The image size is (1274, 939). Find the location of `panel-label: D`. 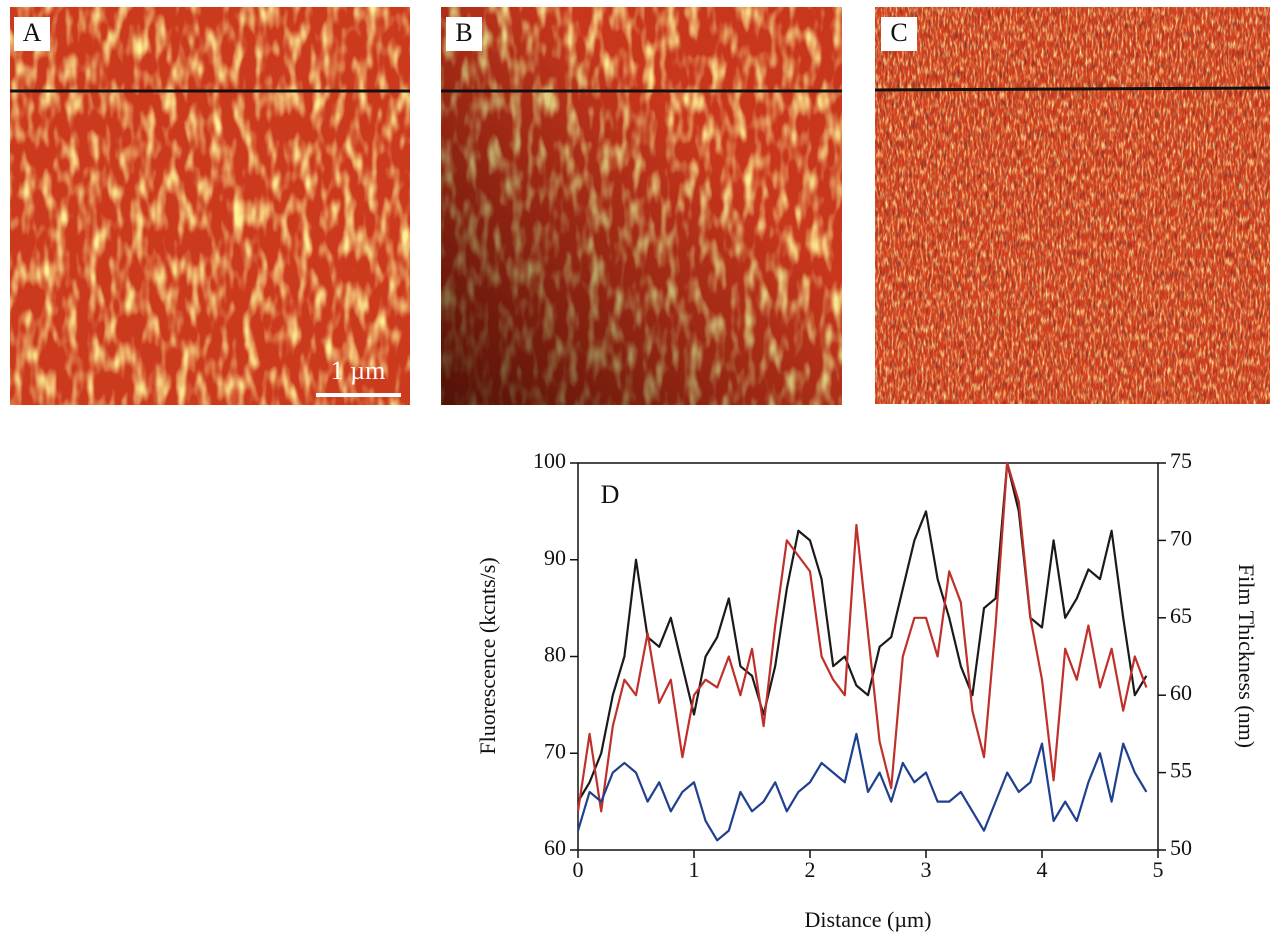

panel-label: D is located at coordinates (610, 494).